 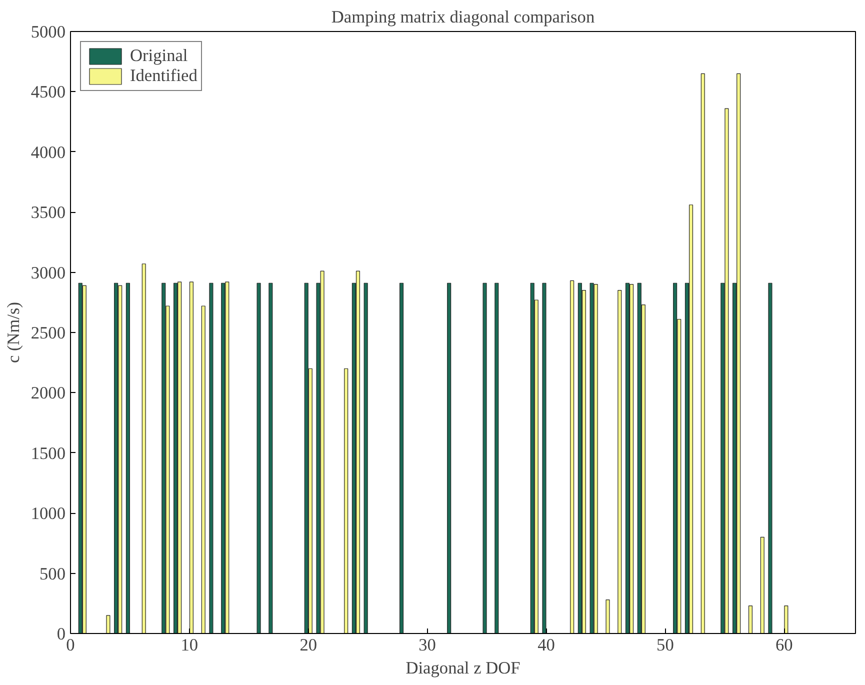 I want to click on legend-label: Identified, so click(x=164, y=76).